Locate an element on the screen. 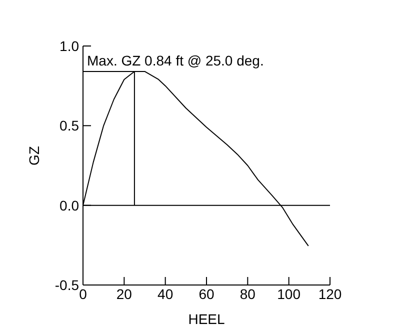 The width and height of the screenshot is (399, 336). x-tick-label: 0 is located at coordinates (83, 294).